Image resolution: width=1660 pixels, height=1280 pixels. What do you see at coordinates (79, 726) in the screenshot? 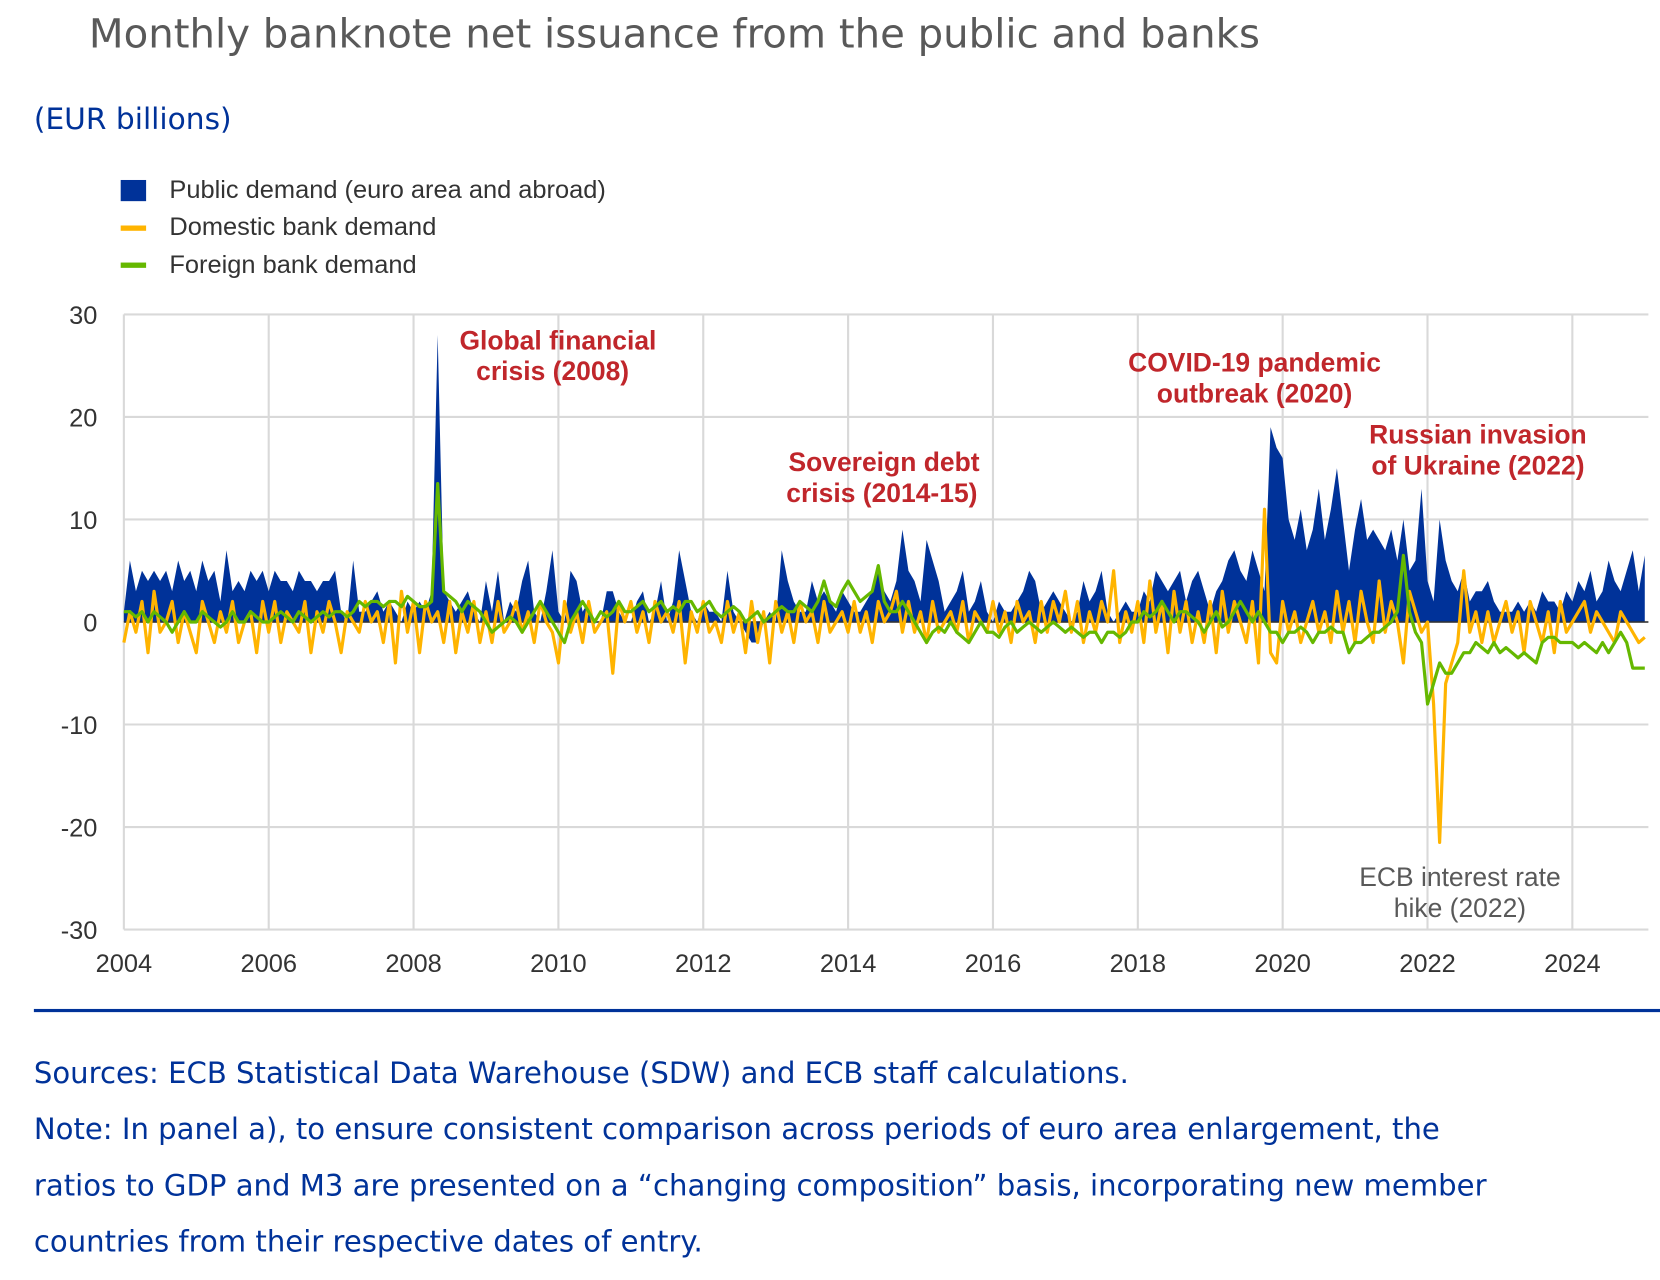
I see `y-tick-label: -10` at bounding box center [79, 726].